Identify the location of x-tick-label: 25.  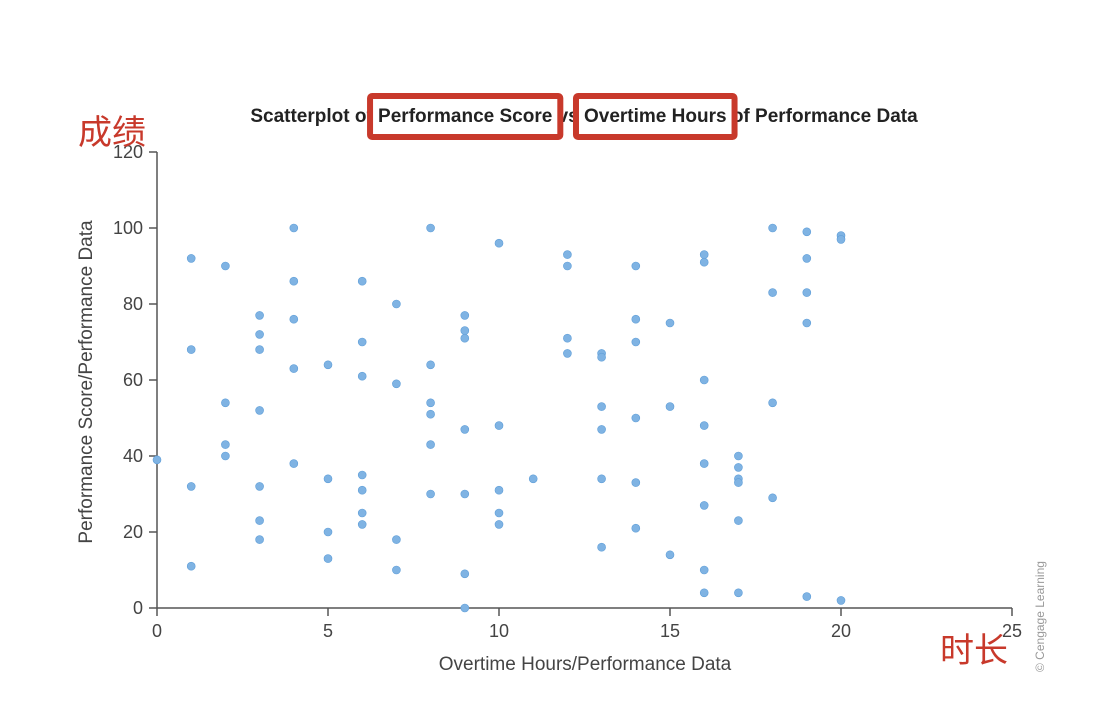
(1012, 631).